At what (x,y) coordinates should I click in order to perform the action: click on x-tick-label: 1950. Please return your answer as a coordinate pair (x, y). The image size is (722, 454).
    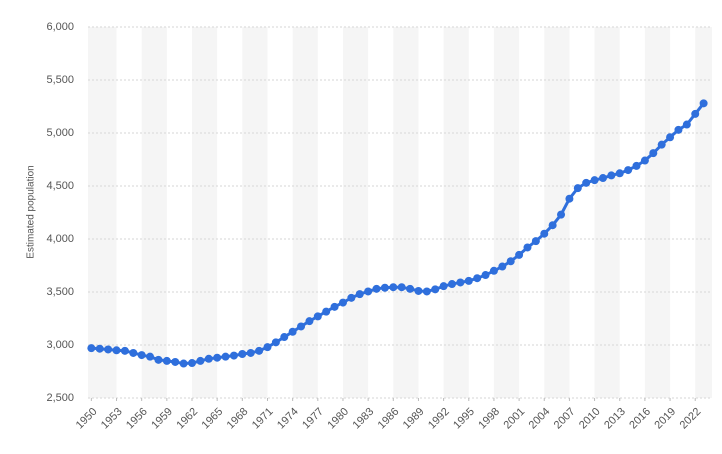
    Looking at the image, I should click on (87, 419).